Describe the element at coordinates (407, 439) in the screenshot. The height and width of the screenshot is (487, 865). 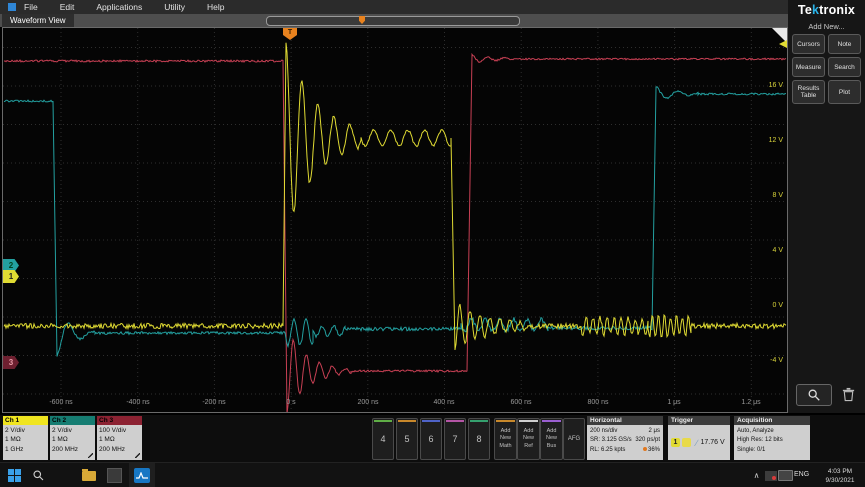
I see `channel5-button: 5` at that location.